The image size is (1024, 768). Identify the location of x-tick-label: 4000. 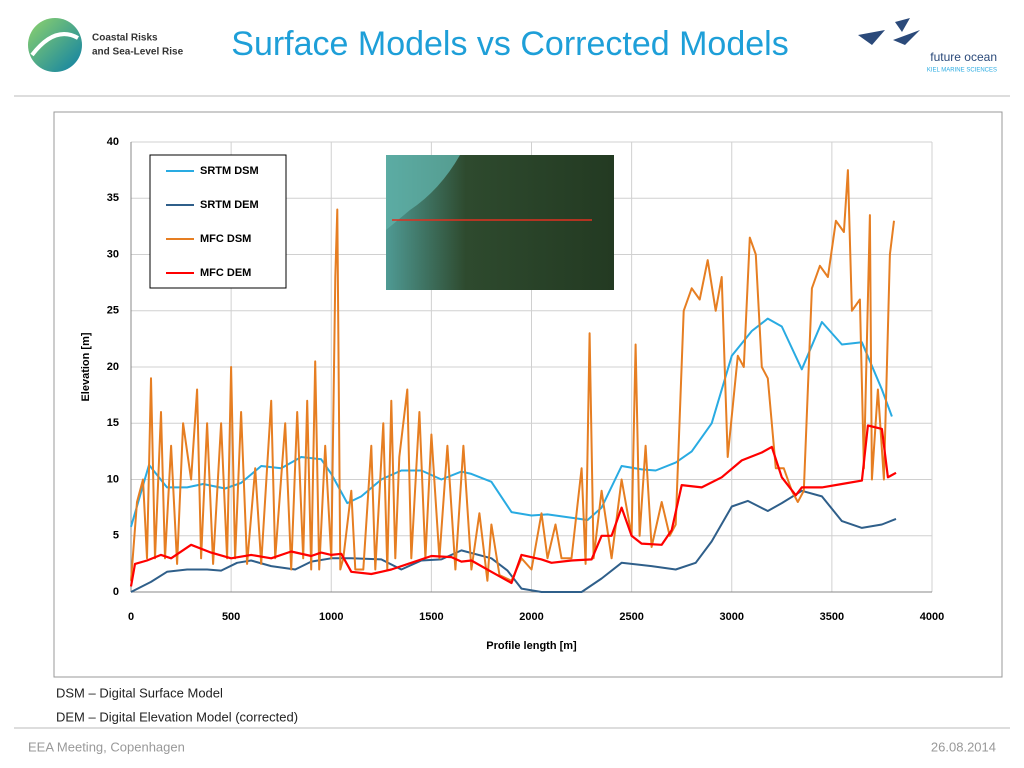
(932, 617).